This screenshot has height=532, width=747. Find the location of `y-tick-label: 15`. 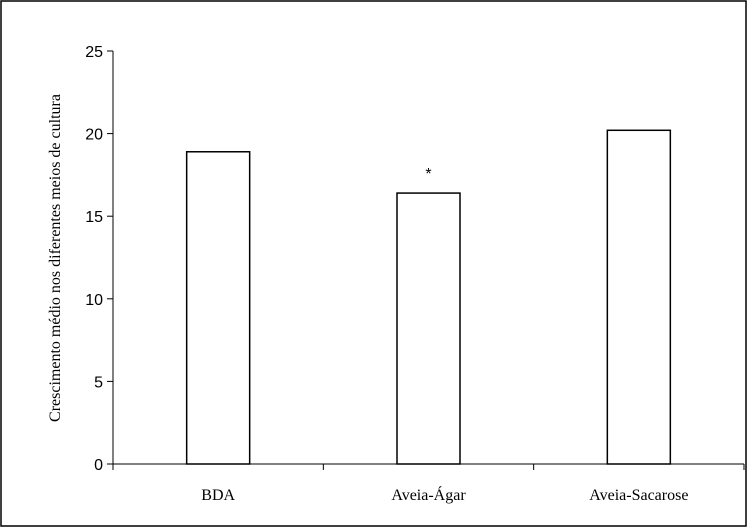

y-tick-label: 15 is located at coordinates (94, 217).